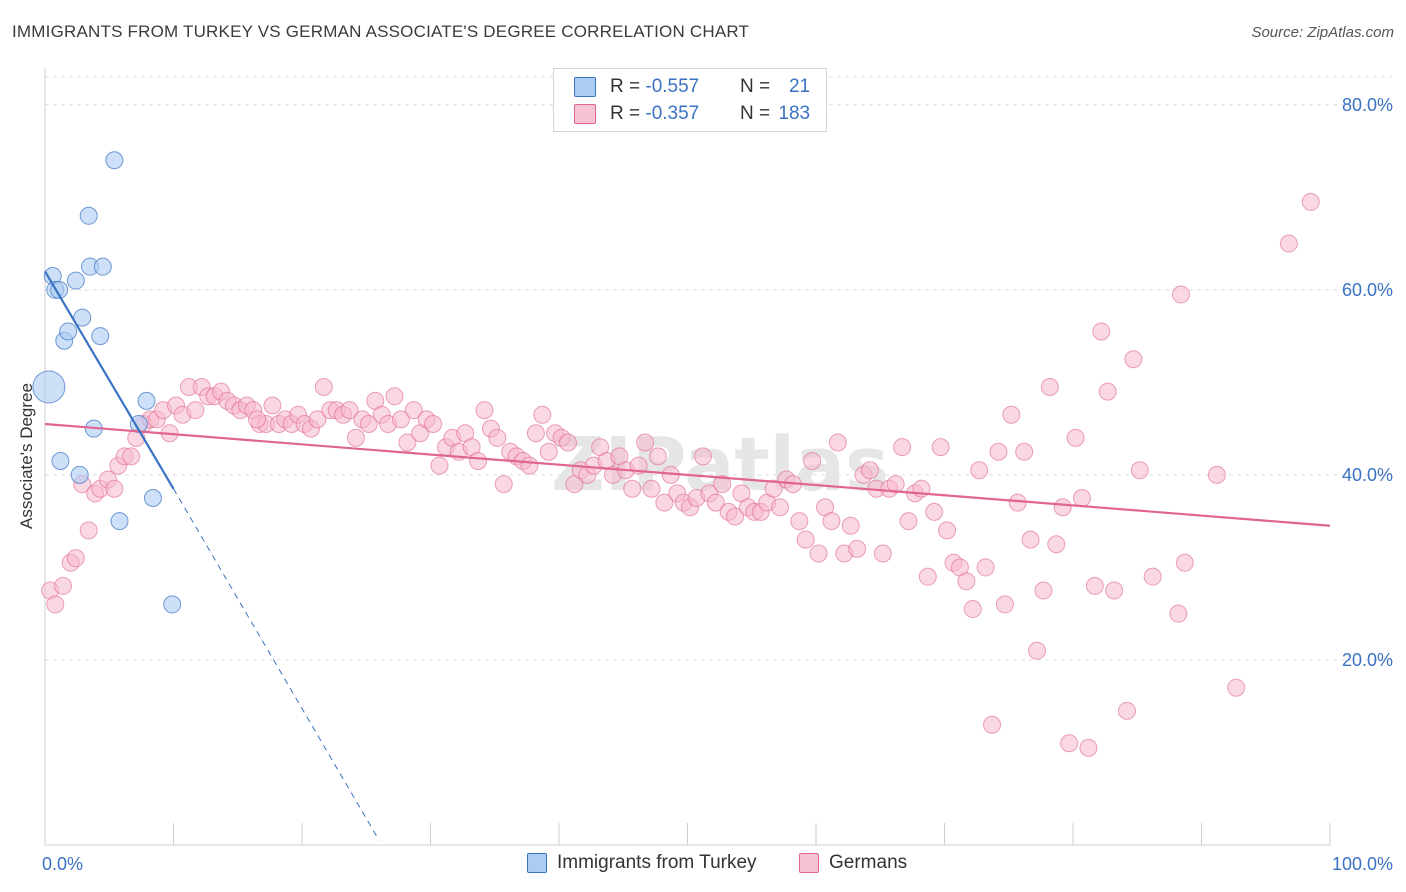  I want to click on legend-swatch-pink, so click(585, 114).